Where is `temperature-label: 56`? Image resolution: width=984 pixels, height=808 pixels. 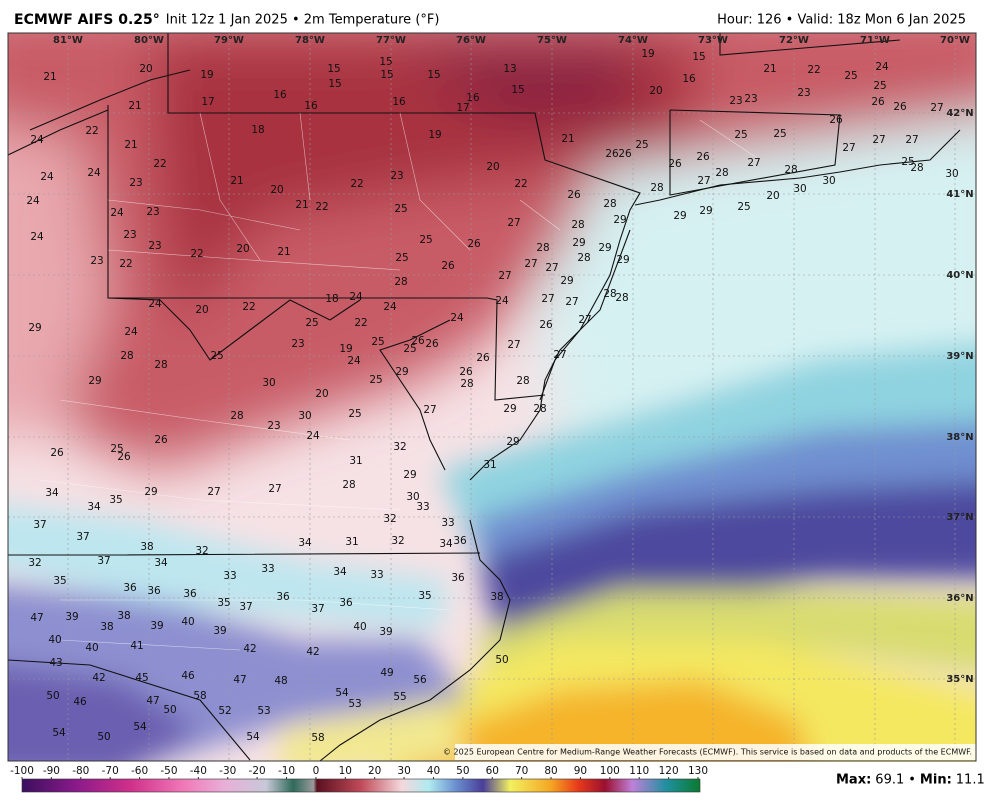 temperature-label: 56 is located at coordinates (420, 680).